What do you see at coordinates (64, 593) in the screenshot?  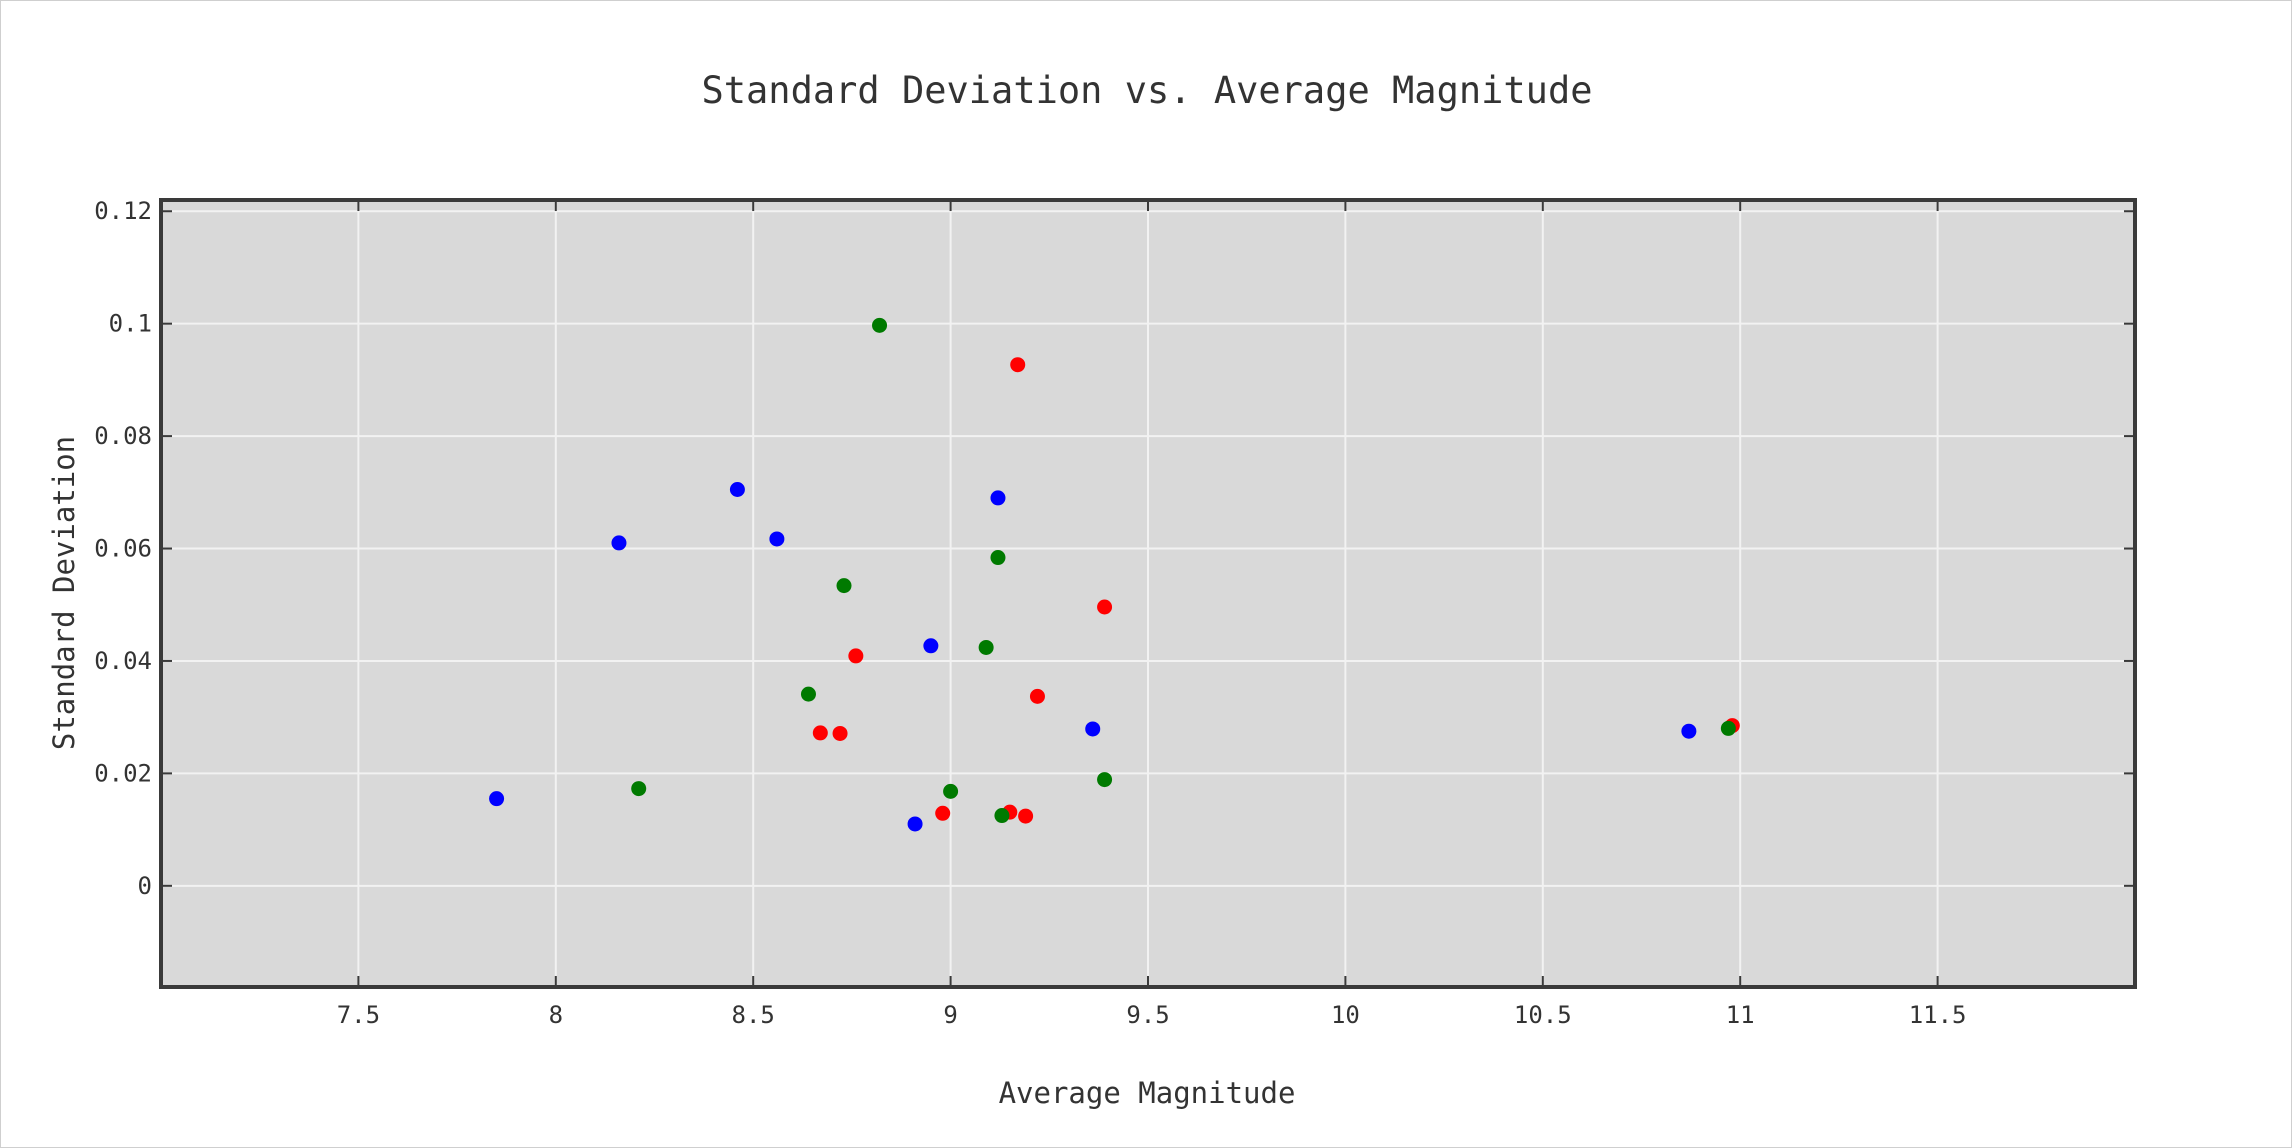 I see `y-axis-label: Standard Deviation` at bounding box center [64, 593].